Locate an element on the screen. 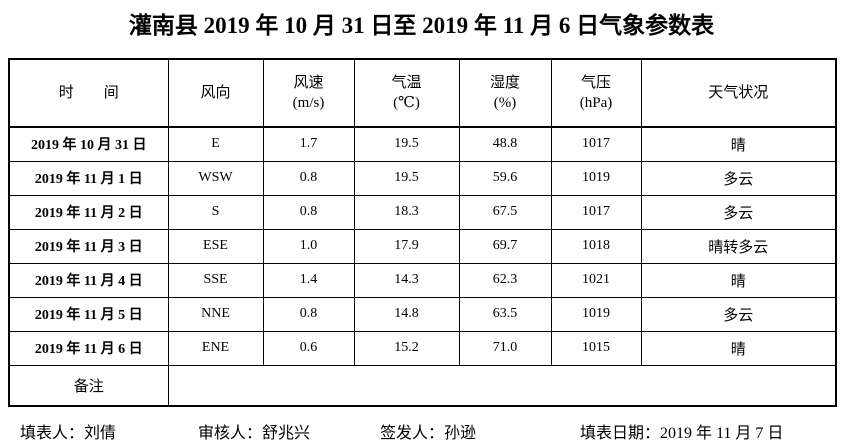 Image resolution: width=843 pixels, height=444 pixels. col-header-wind-speed: 风速 (m/s) is located at coordinates (308, 93).